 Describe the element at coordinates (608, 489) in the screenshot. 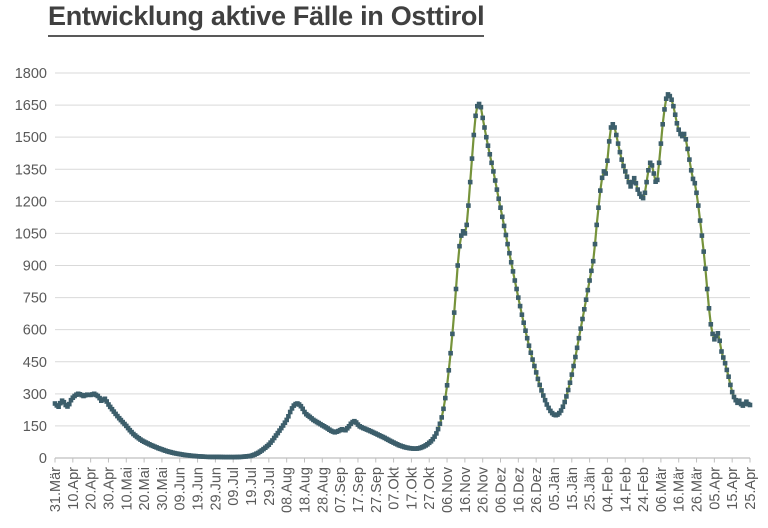

I see `x-tick-label: 04.Feb` at that location.